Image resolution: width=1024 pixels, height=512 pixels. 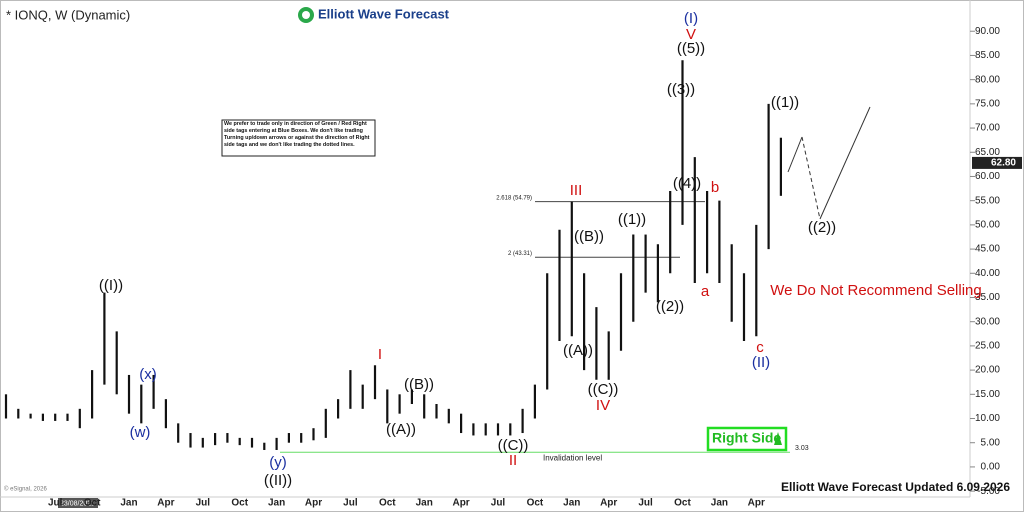 I want to click on y-tick-label: 10.00, so click(x=987, y=418).